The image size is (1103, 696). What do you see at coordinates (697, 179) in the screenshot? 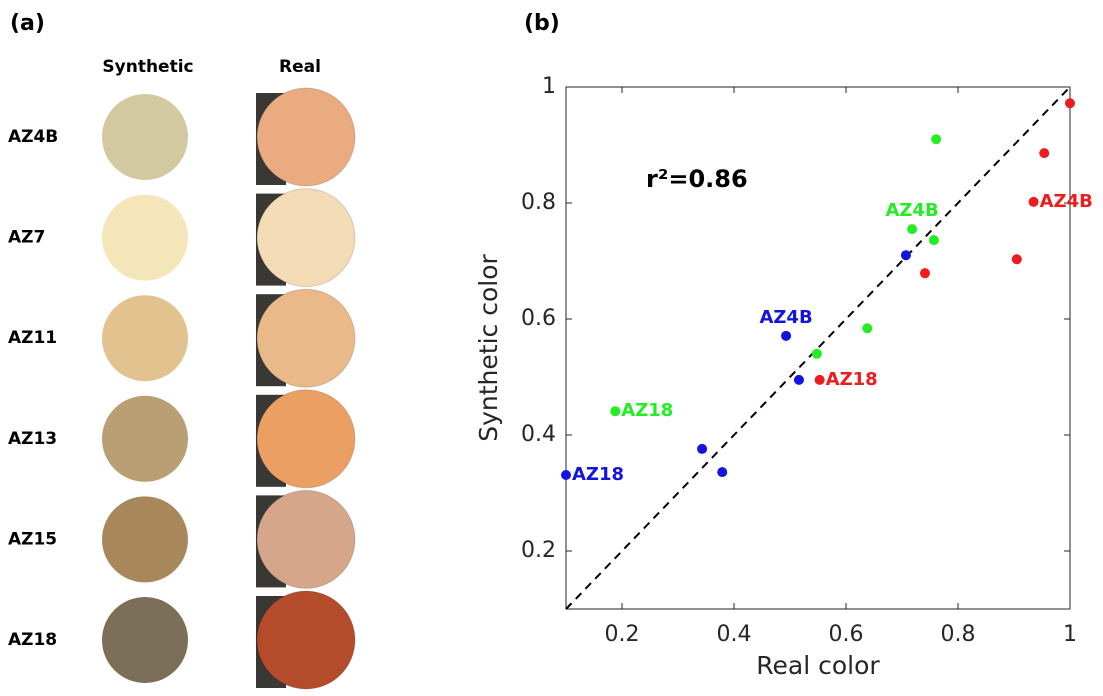
I see `annotation: r²=0.86` at bounding box center [697, 179].